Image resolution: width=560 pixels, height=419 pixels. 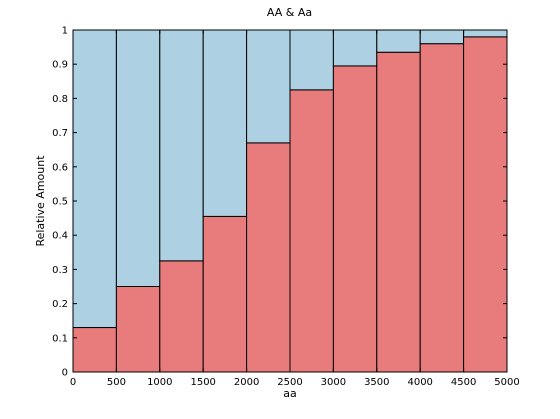 I want to click on y-tick-label: 0.5, so click(x=60, y=202).